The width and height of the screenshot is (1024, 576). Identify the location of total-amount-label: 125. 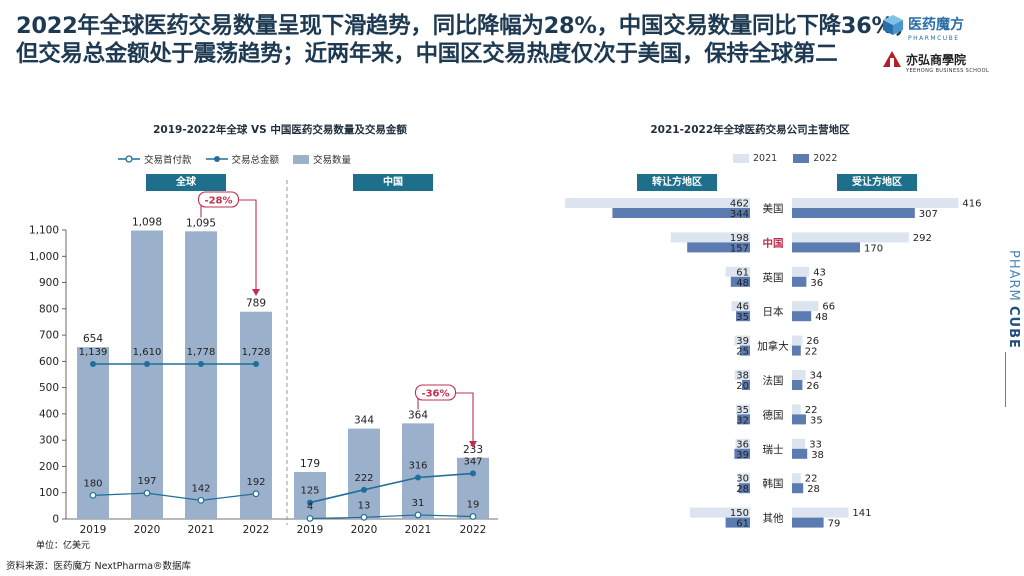
(309, 491).